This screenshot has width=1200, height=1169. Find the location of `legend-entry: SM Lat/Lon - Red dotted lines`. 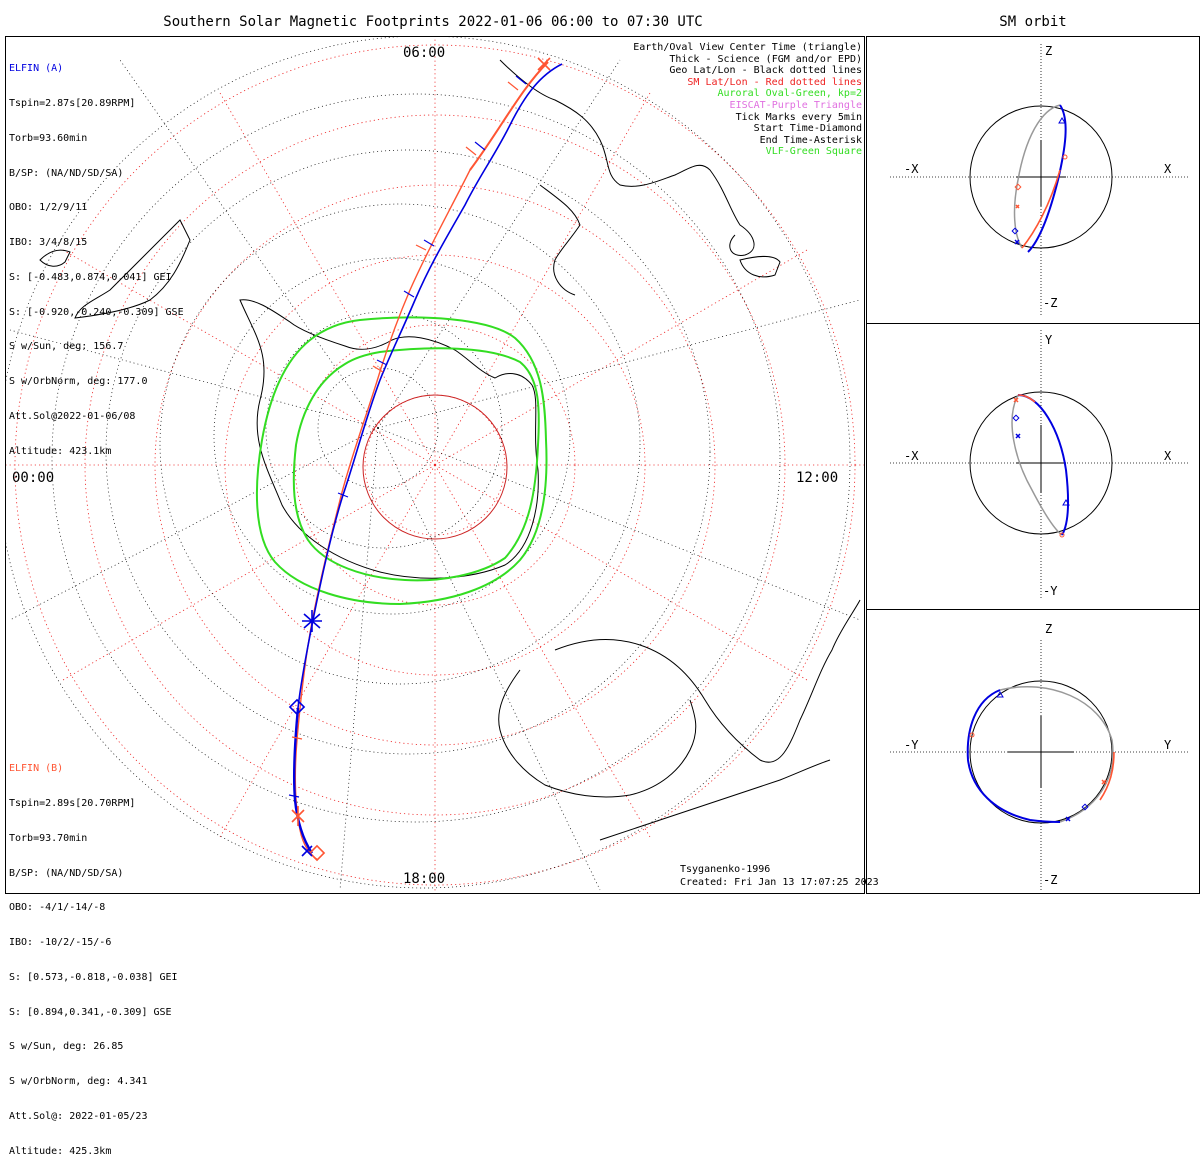

legend-entry: SM Lat/Lon - Red dotted lines is located at coordinates (774, 82).